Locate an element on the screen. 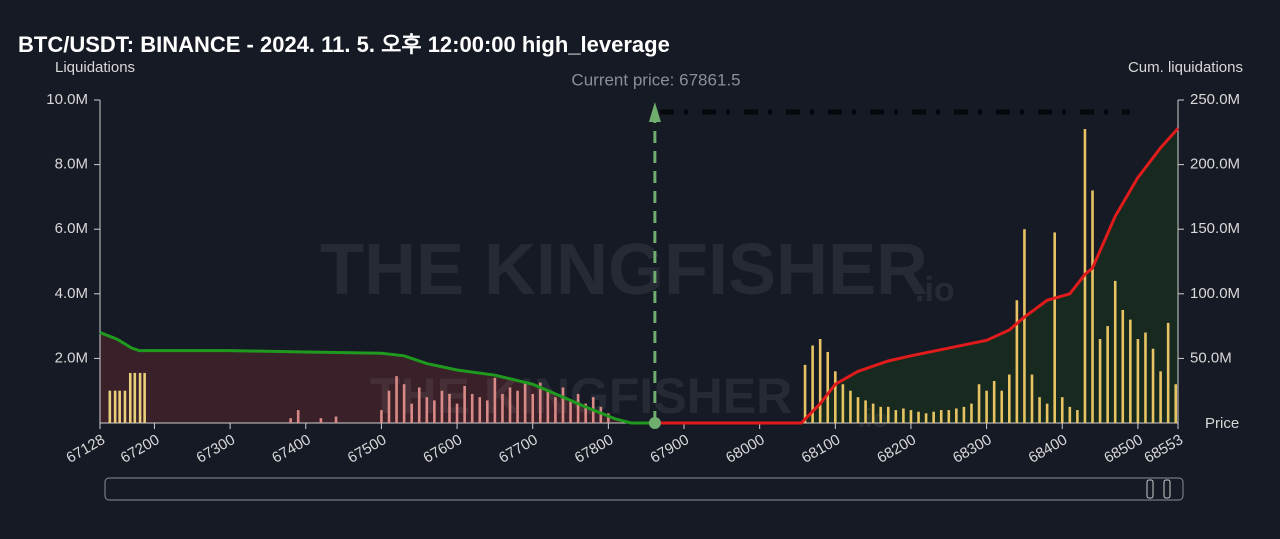 Image resolution: width=1280 pixels, height=539 pixels. y2-tick-label: 200.0M is located at coordinates (1215, 164).